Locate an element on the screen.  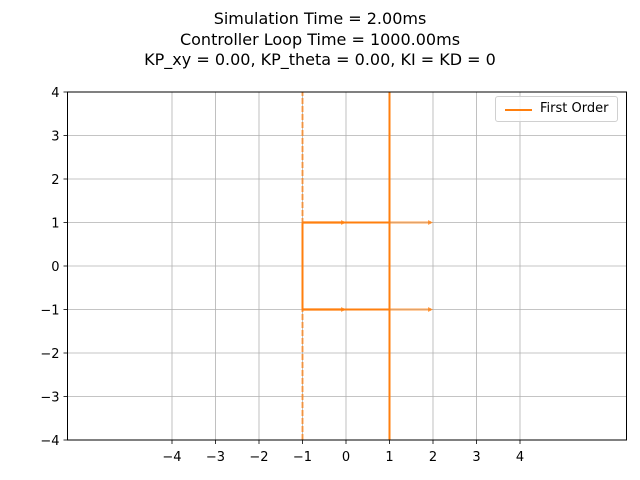
y-tick-label: 3 is located at coordinates (55, 137).